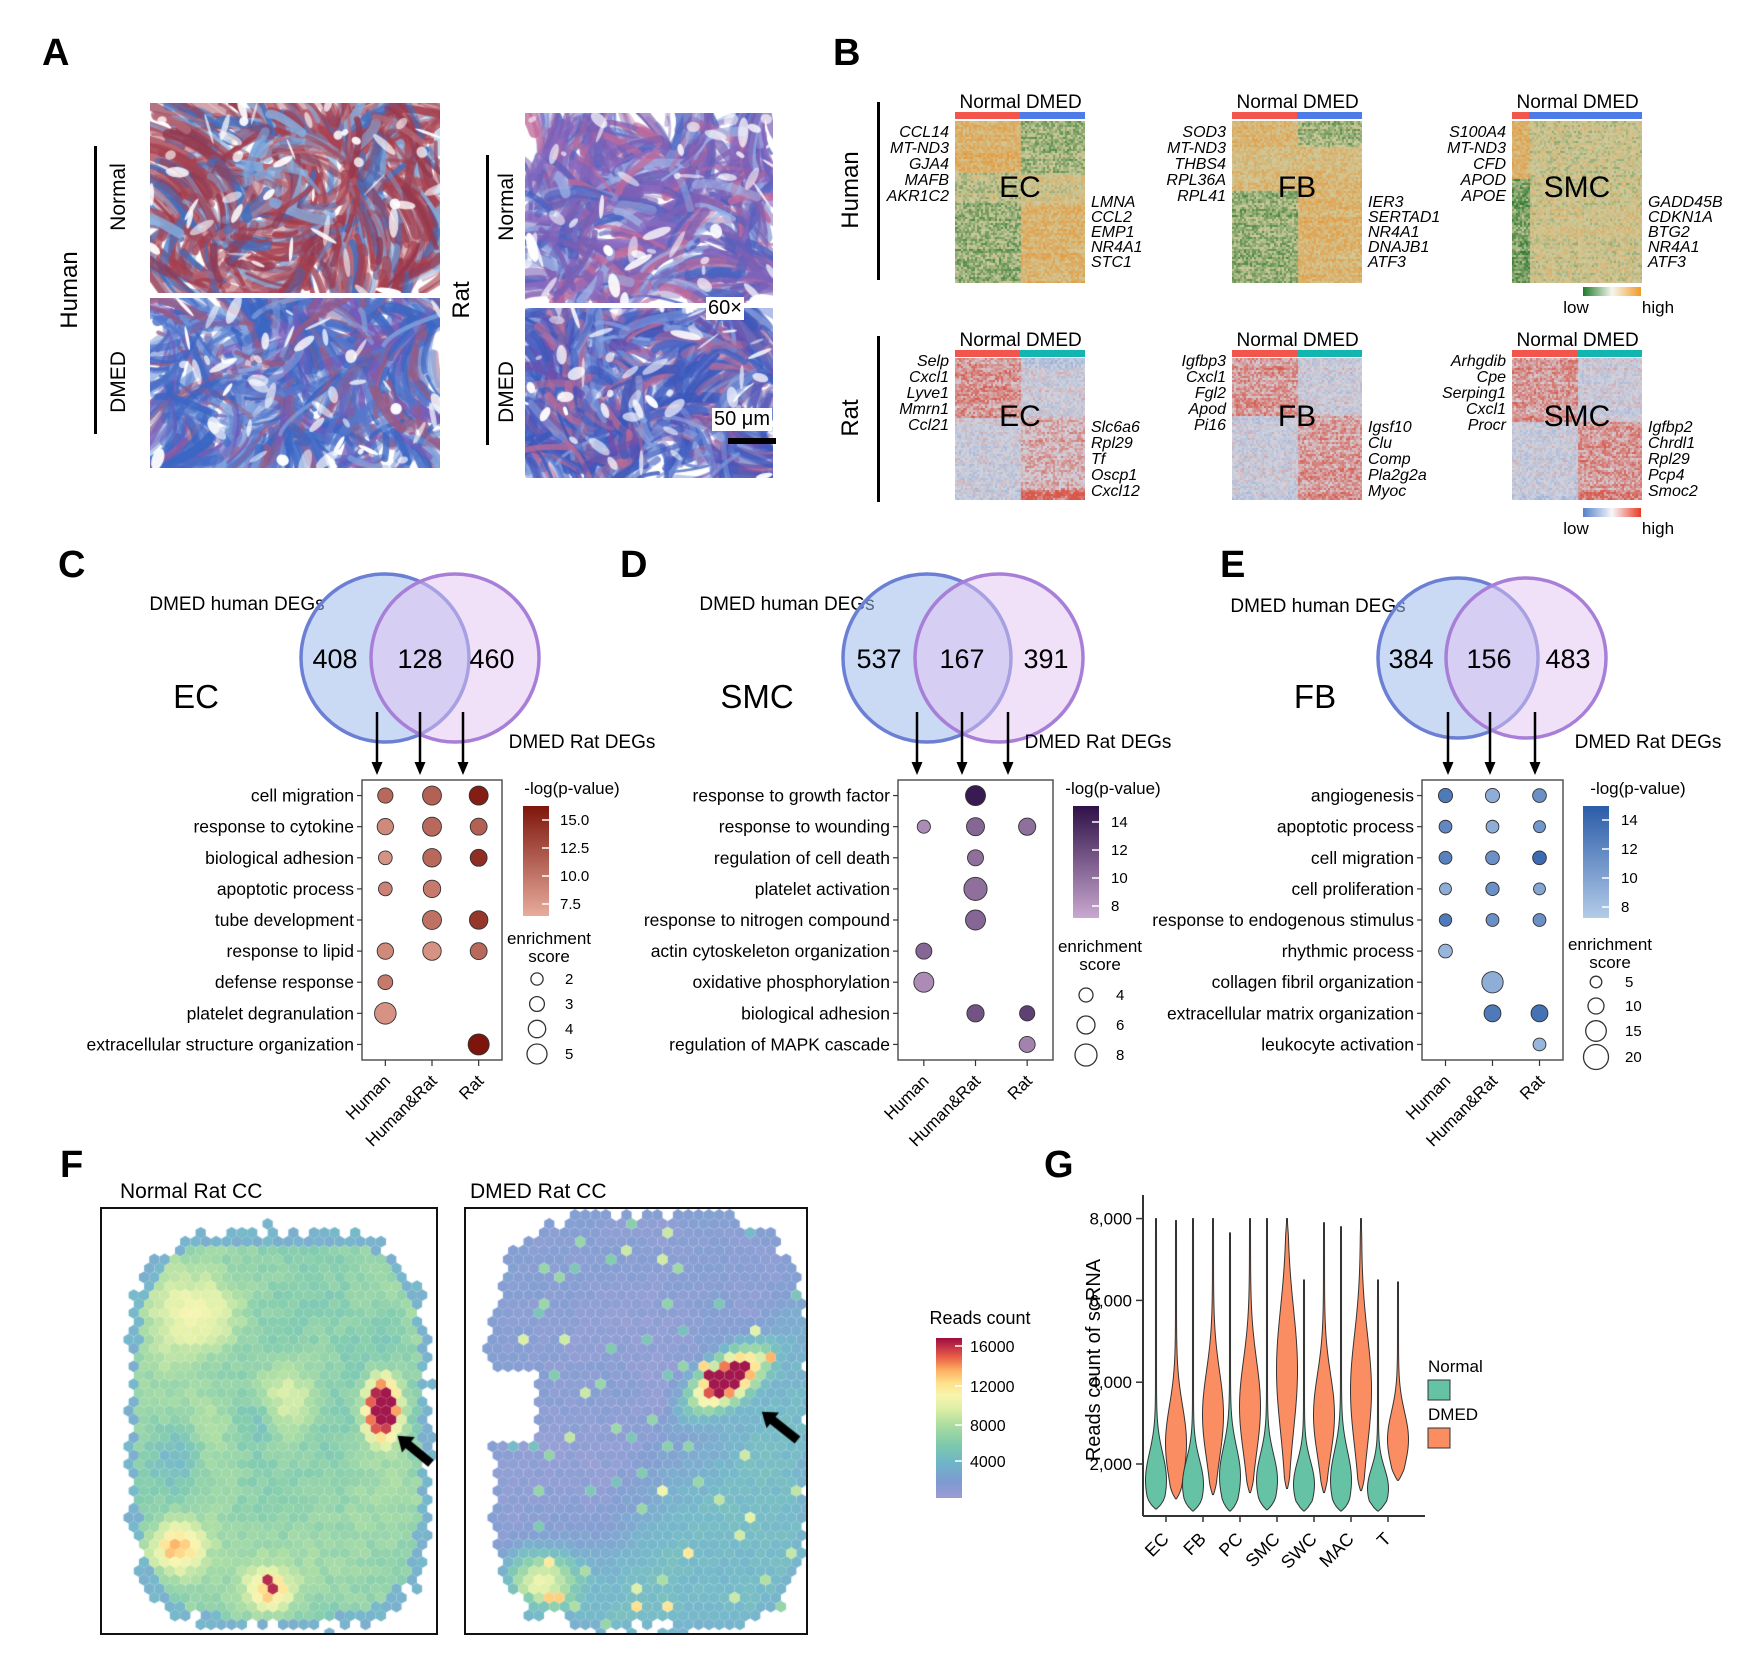 The height and width of the screenshot is (1667, 1751). What do you see at coordinates (1629, 849) in the screenshot?
I see `legend-p-tick: 12` at bounding box center [1629, 849].